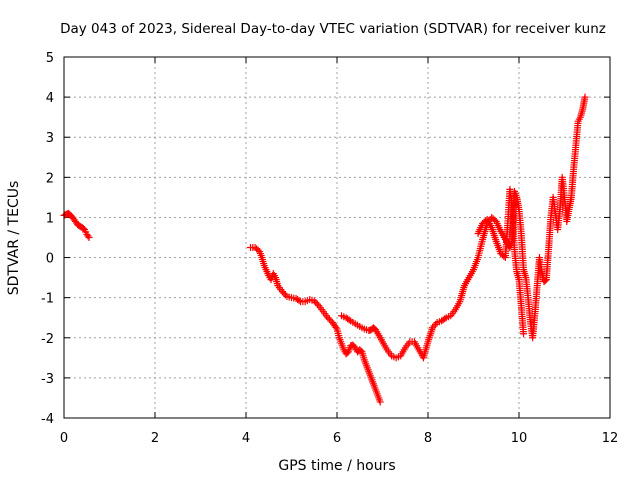 This screenshot has height=480, width=640. Describe the element at coordinates (519, 438) in the screenshot. I see `x-tick-label: 10` at that location.